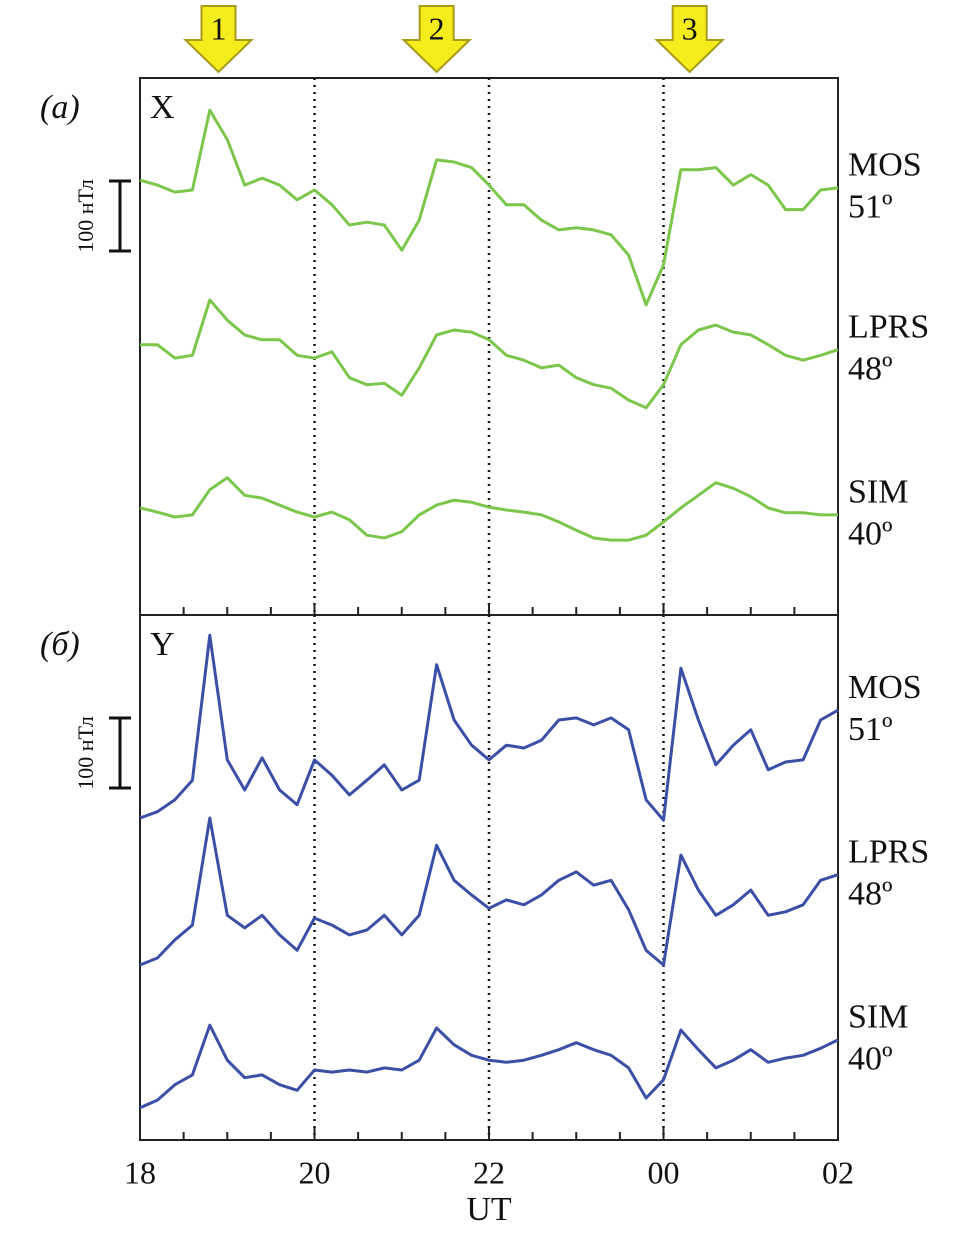 The height and width of the screenshot is (1246, 961). What do you see at coordinates (162, 644) in the screenshot?
I see `component-label: Y` at bounding box center [162, 644].